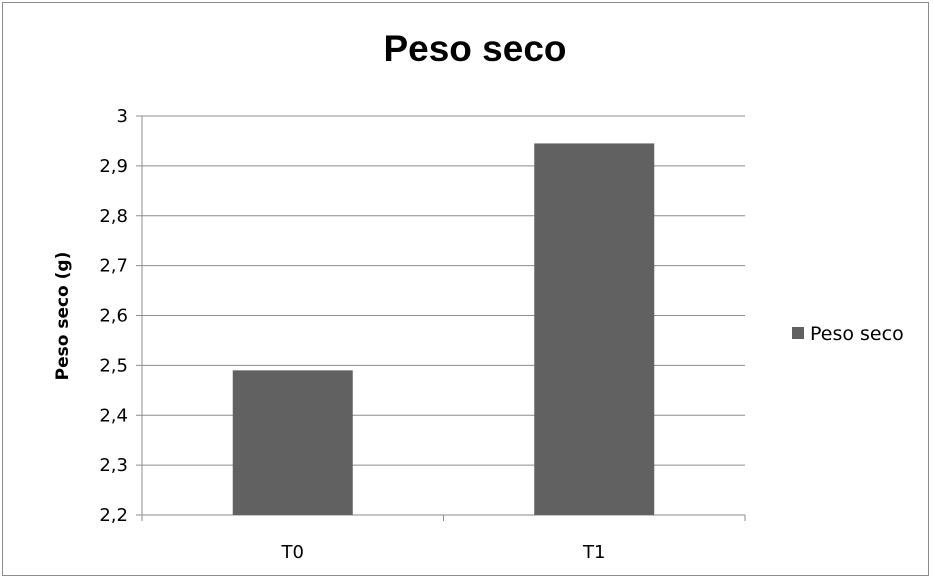 The width and height of the screenshot is (933, 580). I want to click on y-tick-labels: 2,2 2,3 2,4 2,5 2,6 2,7 2,8 2,9 3, so click(113, 316).